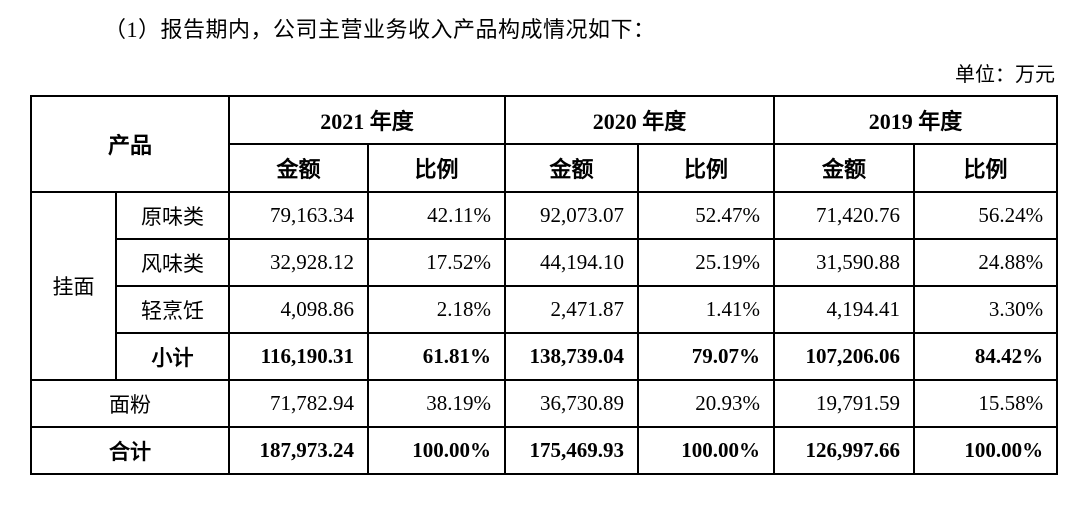 This screenshot has height=514, width=1080. Describe the element at coordinates (367, 120) in the screenshot. I see `header-year-2021: 2021 年度` at that location.